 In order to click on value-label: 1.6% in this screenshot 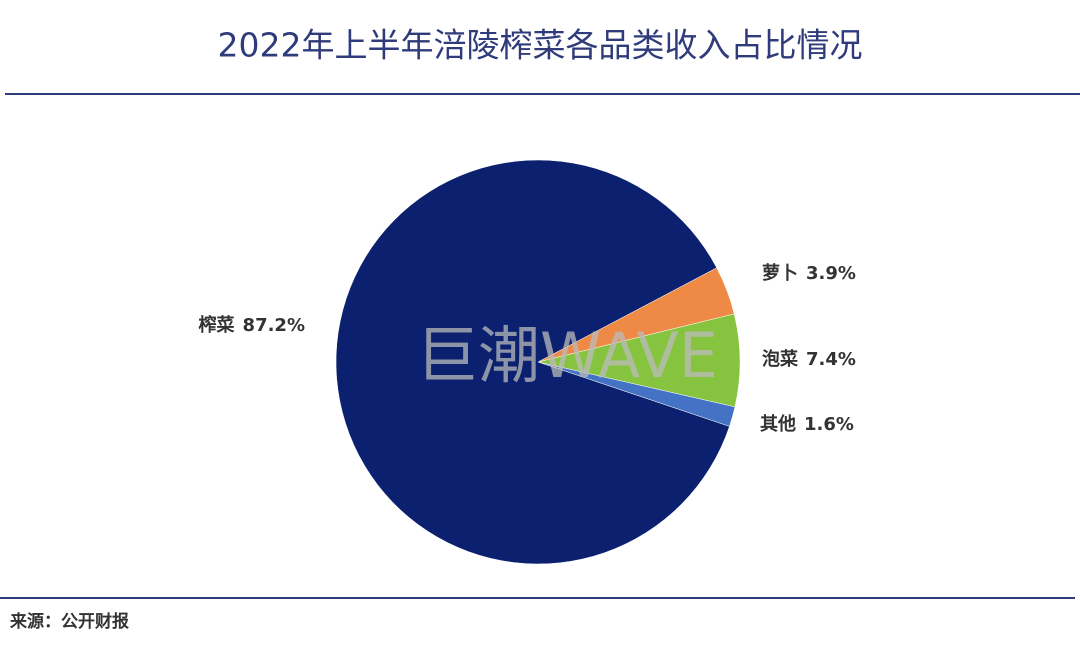, I will do `click(829, 424)`.